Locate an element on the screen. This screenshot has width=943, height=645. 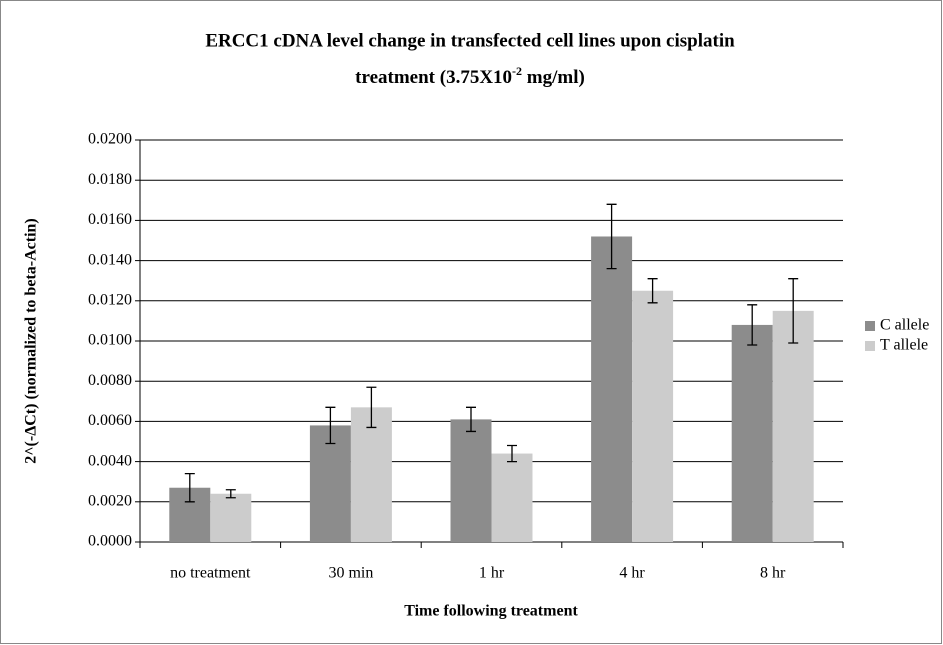
y-tick-label: 0.0020 is located at coordinates (110, 500).